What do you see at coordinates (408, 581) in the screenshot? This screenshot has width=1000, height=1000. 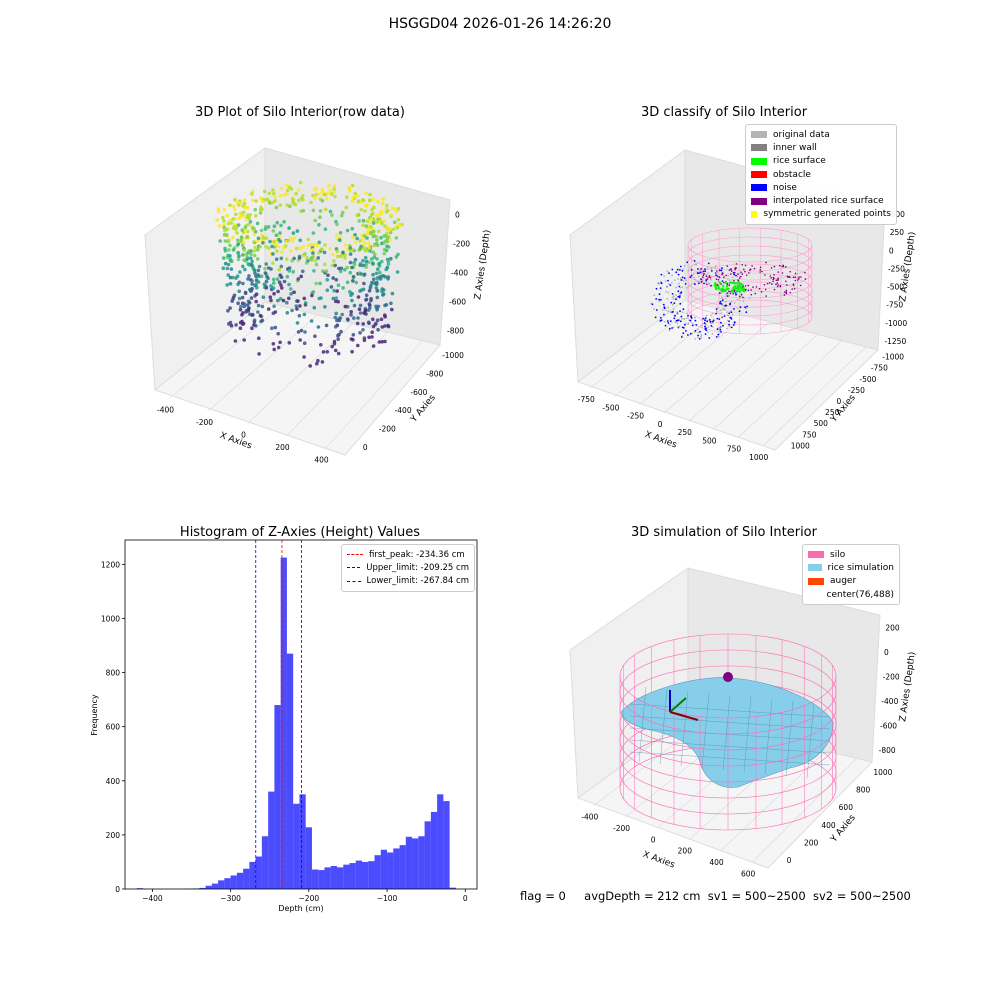 I see `legend-item: Lower_limit: -267.84 cm` at bounding box center [408, 581].